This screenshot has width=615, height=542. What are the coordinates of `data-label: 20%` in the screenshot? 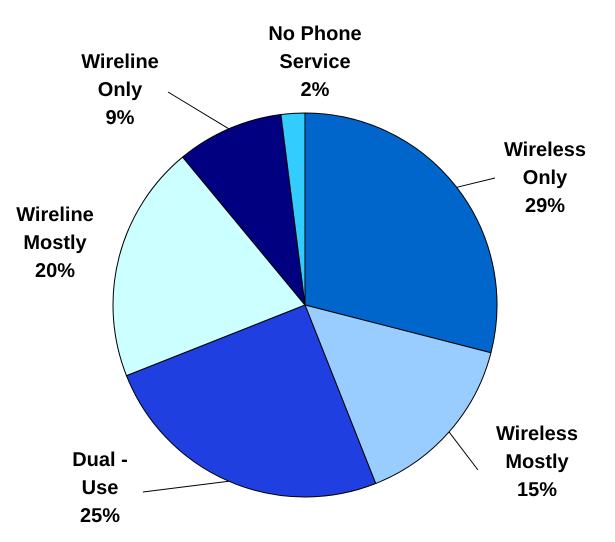 It's located at (55, 271).